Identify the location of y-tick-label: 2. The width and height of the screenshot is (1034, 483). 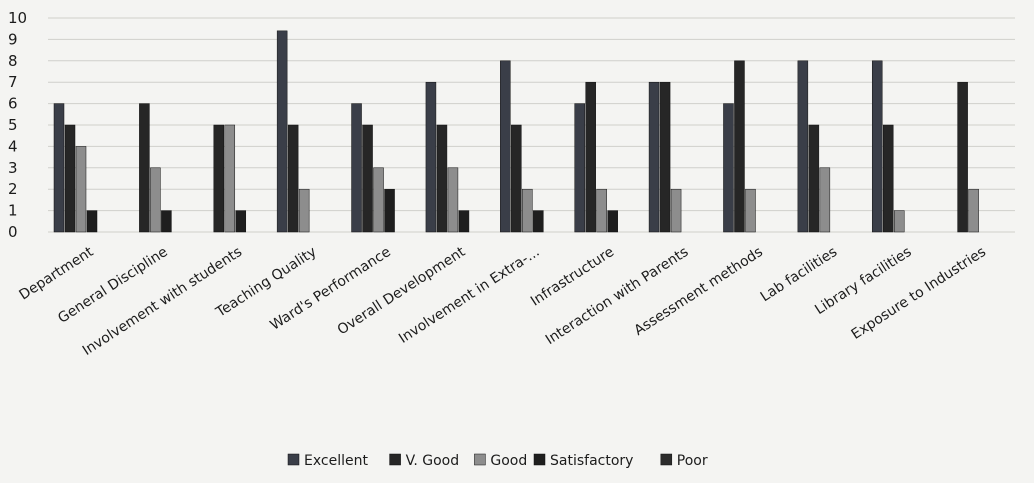
(13, 189).